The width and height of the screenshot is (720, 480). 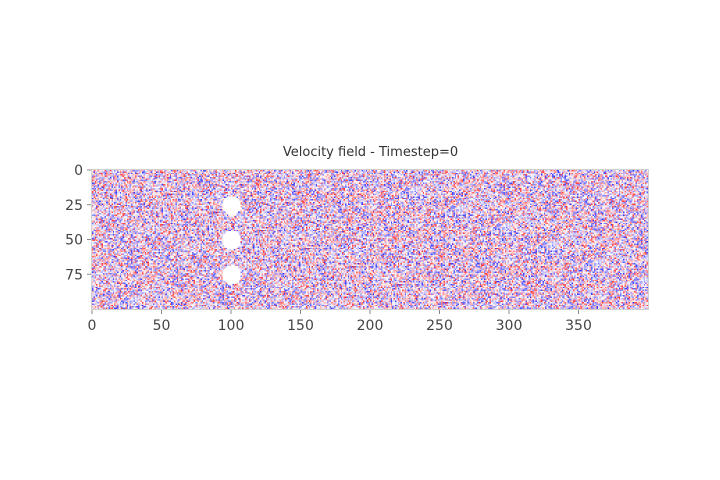 I want to click on y-tick-label: 25, so click(x=74, y=206).